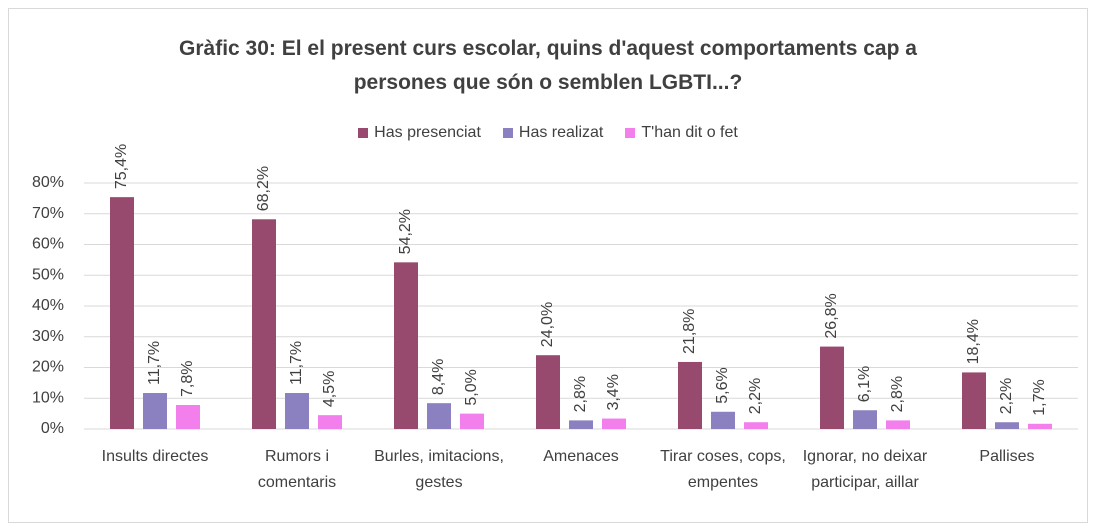 Image resolution: width=1096 pixels, height=531 pixels. I want to click on y-tick-label: 40%, so click(48, 305).